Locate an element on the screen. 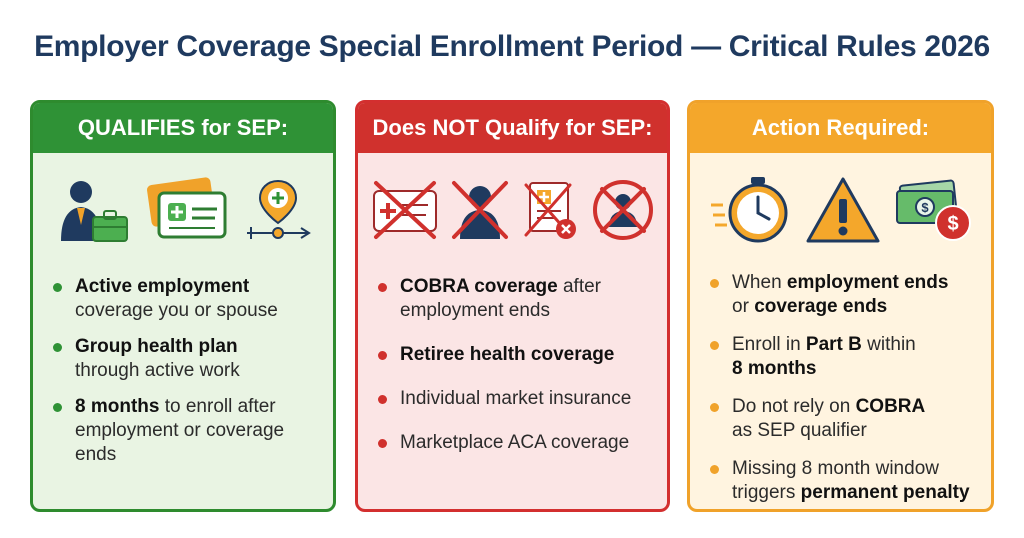 The height and width of the screenshot is (538, 1024). list-item: Retiree health coverage is located at coordinates (516, 355).